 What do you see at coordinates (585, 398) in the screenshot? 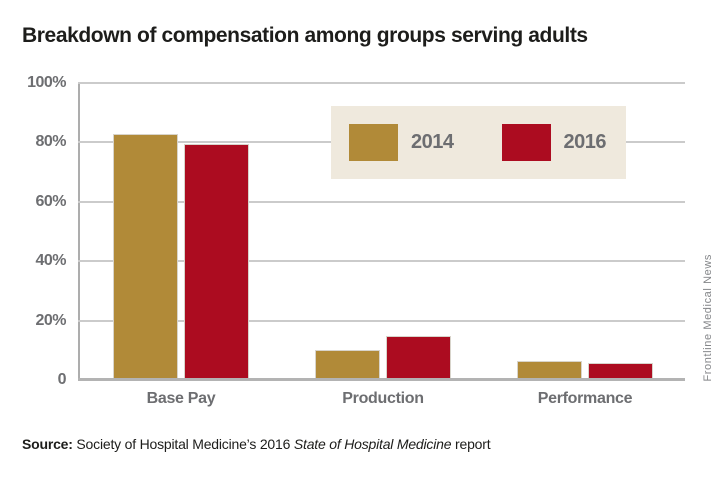
I see `category-label-performance: Performance` at bounding box center [585, 398].